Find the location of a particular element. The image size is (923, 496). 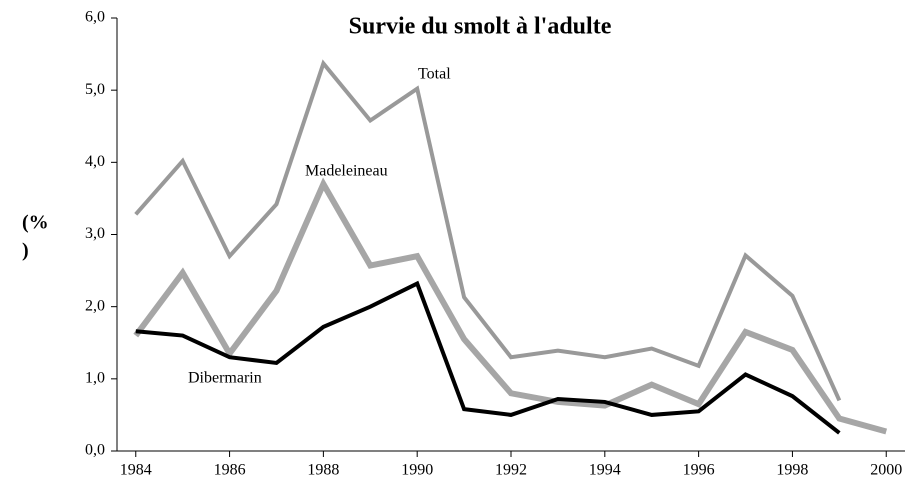

x-tick-label: 1988 is located at coordinates (323, 470).